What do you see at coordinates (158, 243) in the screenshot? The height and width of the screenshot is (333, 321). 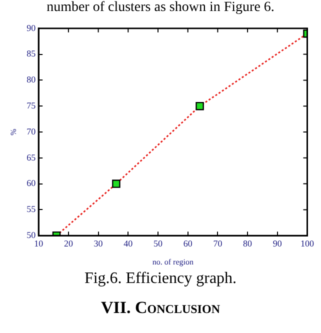 I see `x-tick-label: 50` at bounding box center [158, 243].